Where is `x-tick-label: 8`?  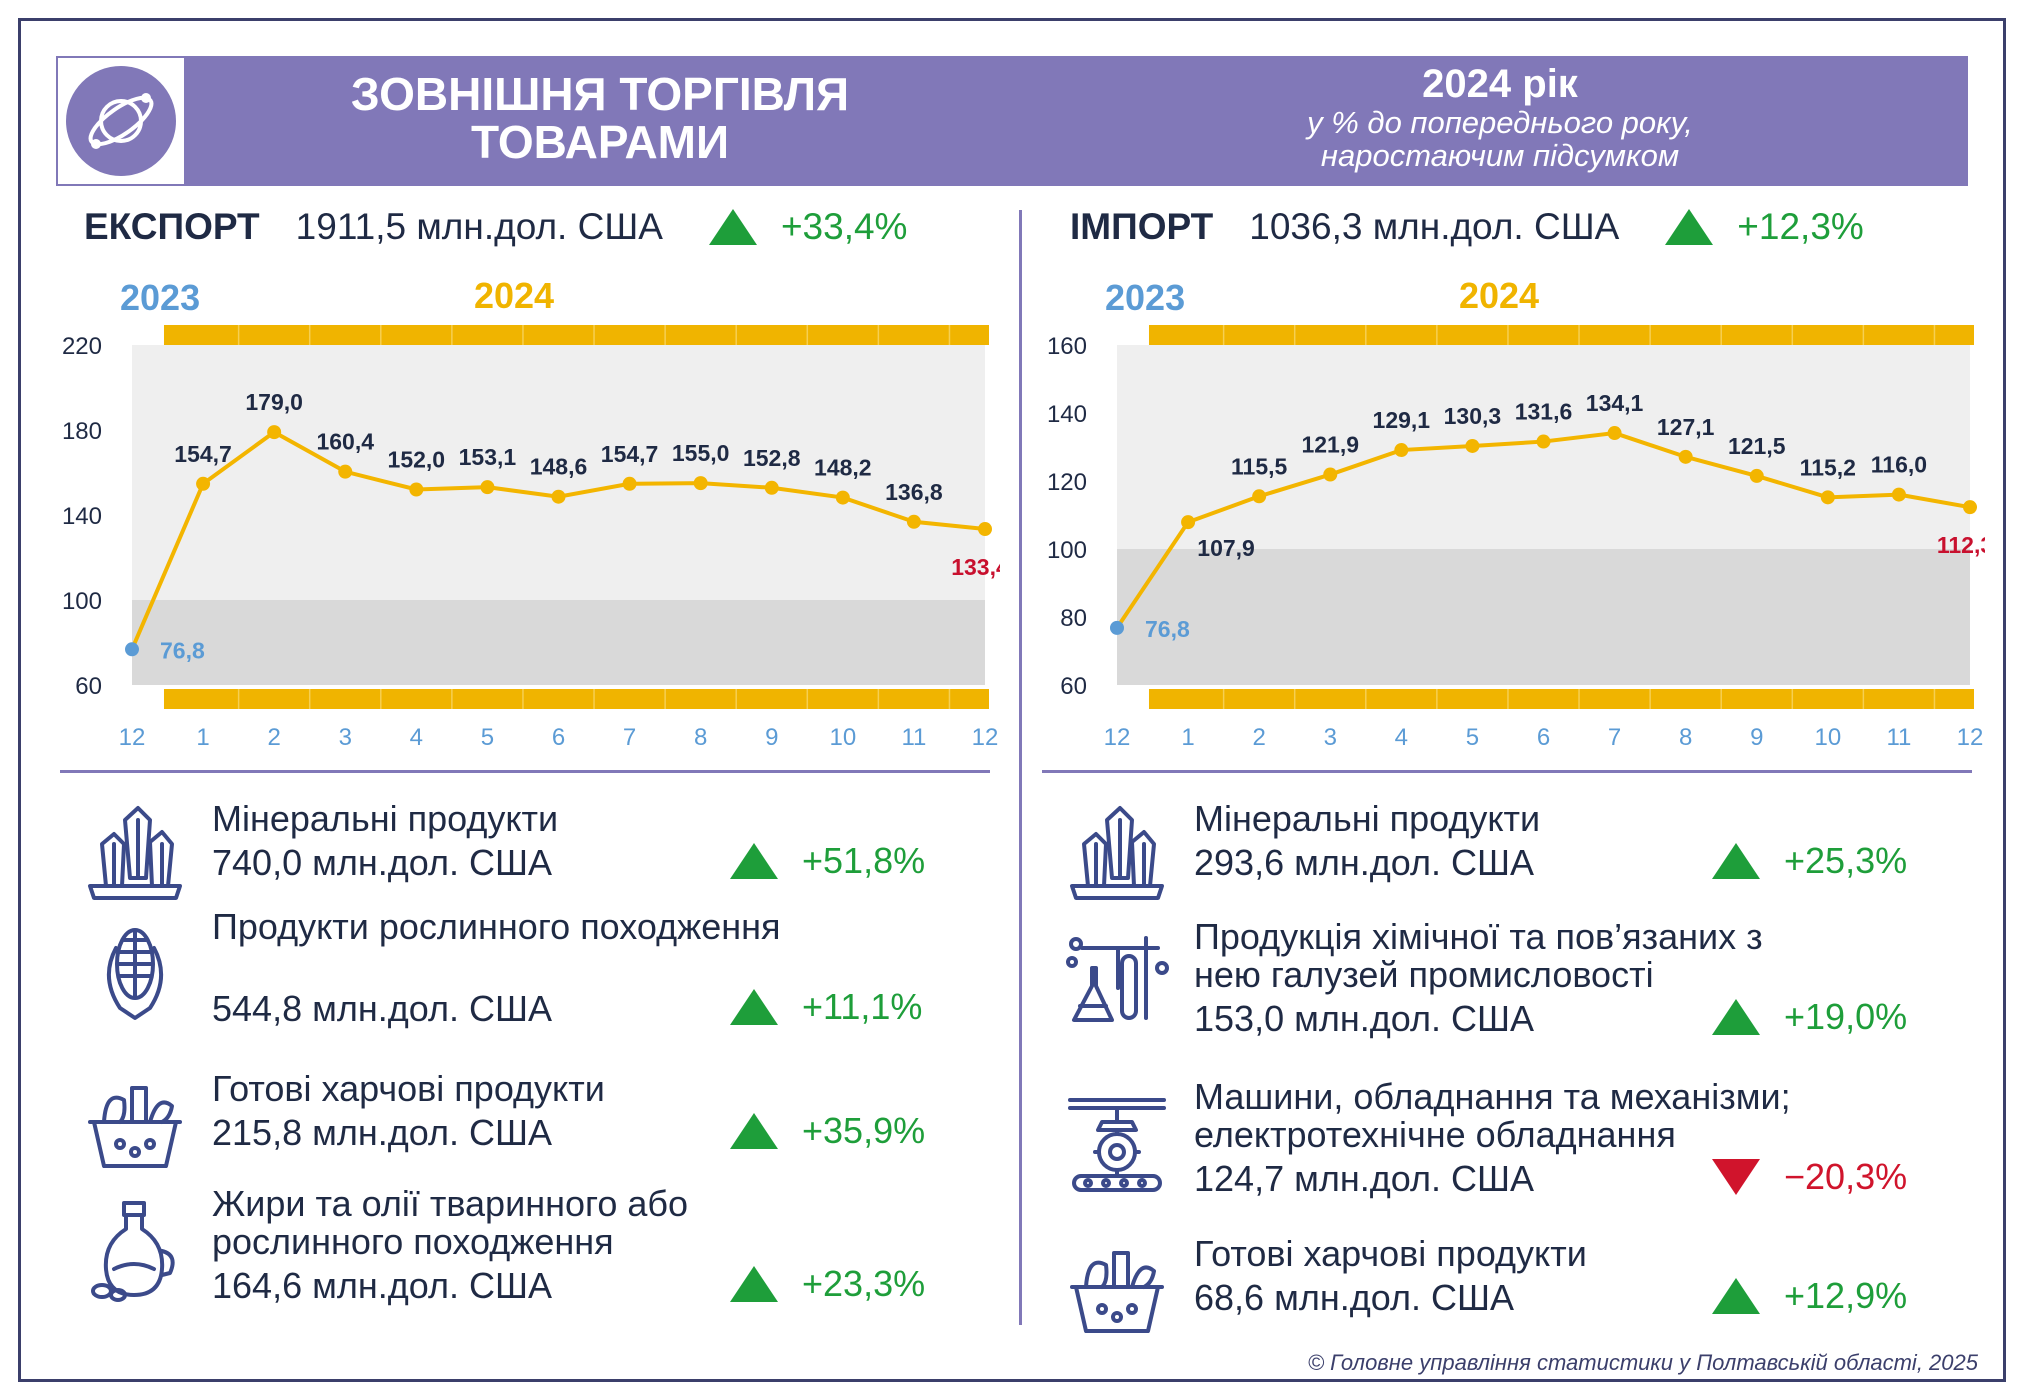
x-tick-label: 8 is located at coordinates (1685, 737).